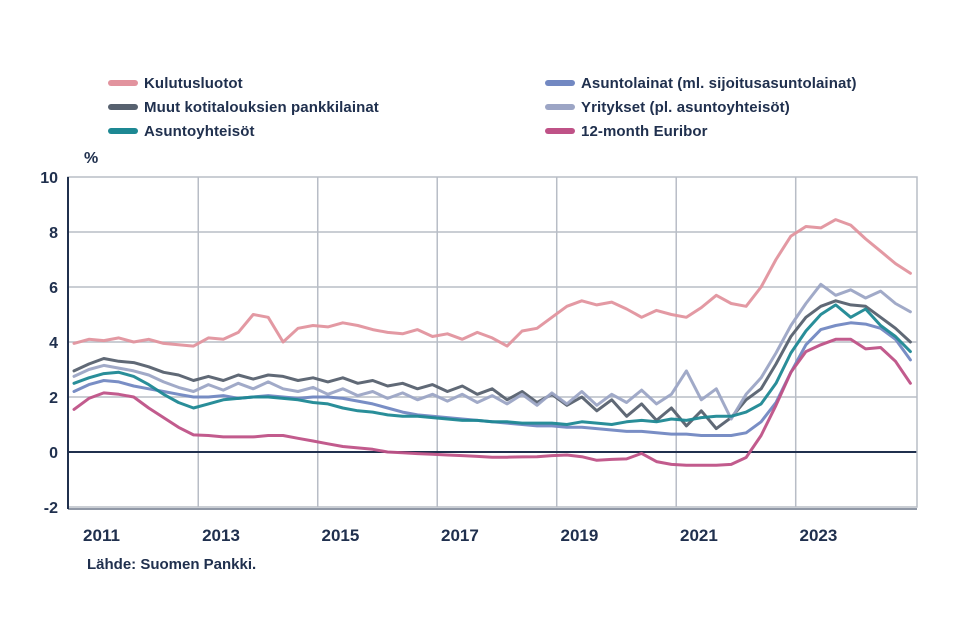 Image resolution: width=960 pixels, height=627 pixels. I want to click on legend-label: 12-month Euribor, so click(644, 131).